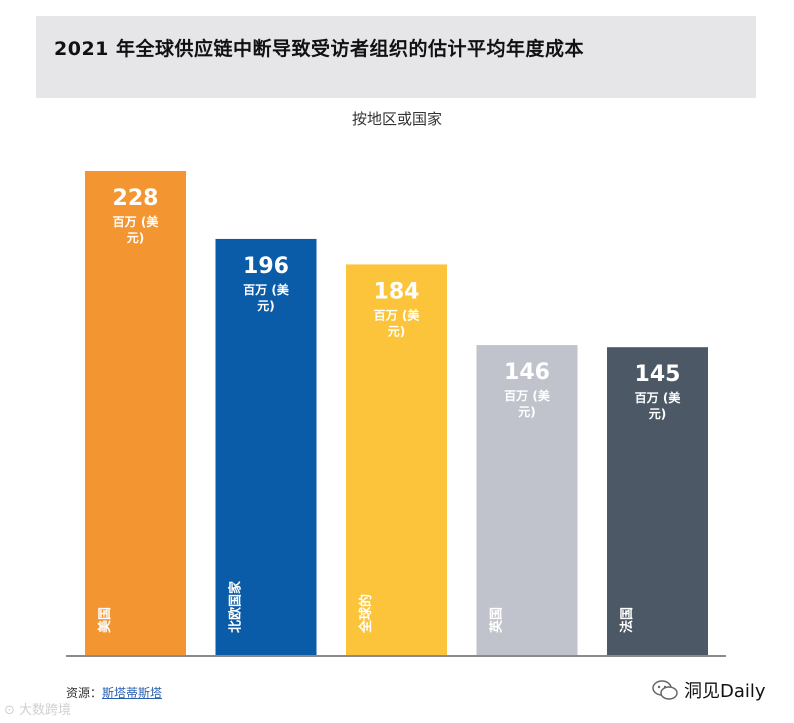 The height and width of the screenshot is (723, 794). Describe the element at coordinates (45, 710) in the screenshot. I see `watermark-text: 大数跨境` at that location.